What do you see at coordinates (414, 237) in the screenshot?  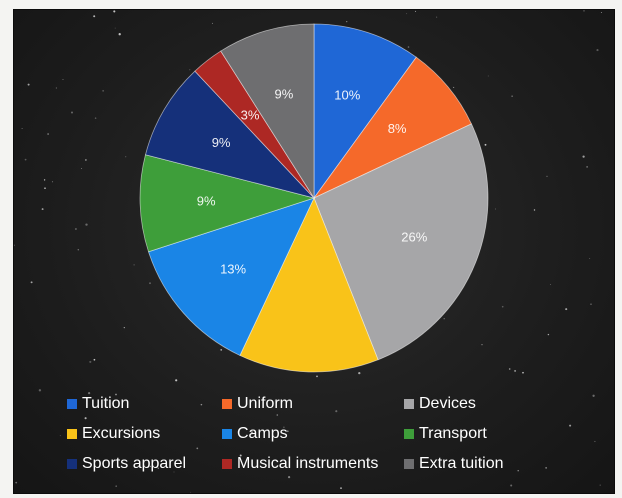 I see `data-label-devices: 26%` at bounding box center [414, 237].